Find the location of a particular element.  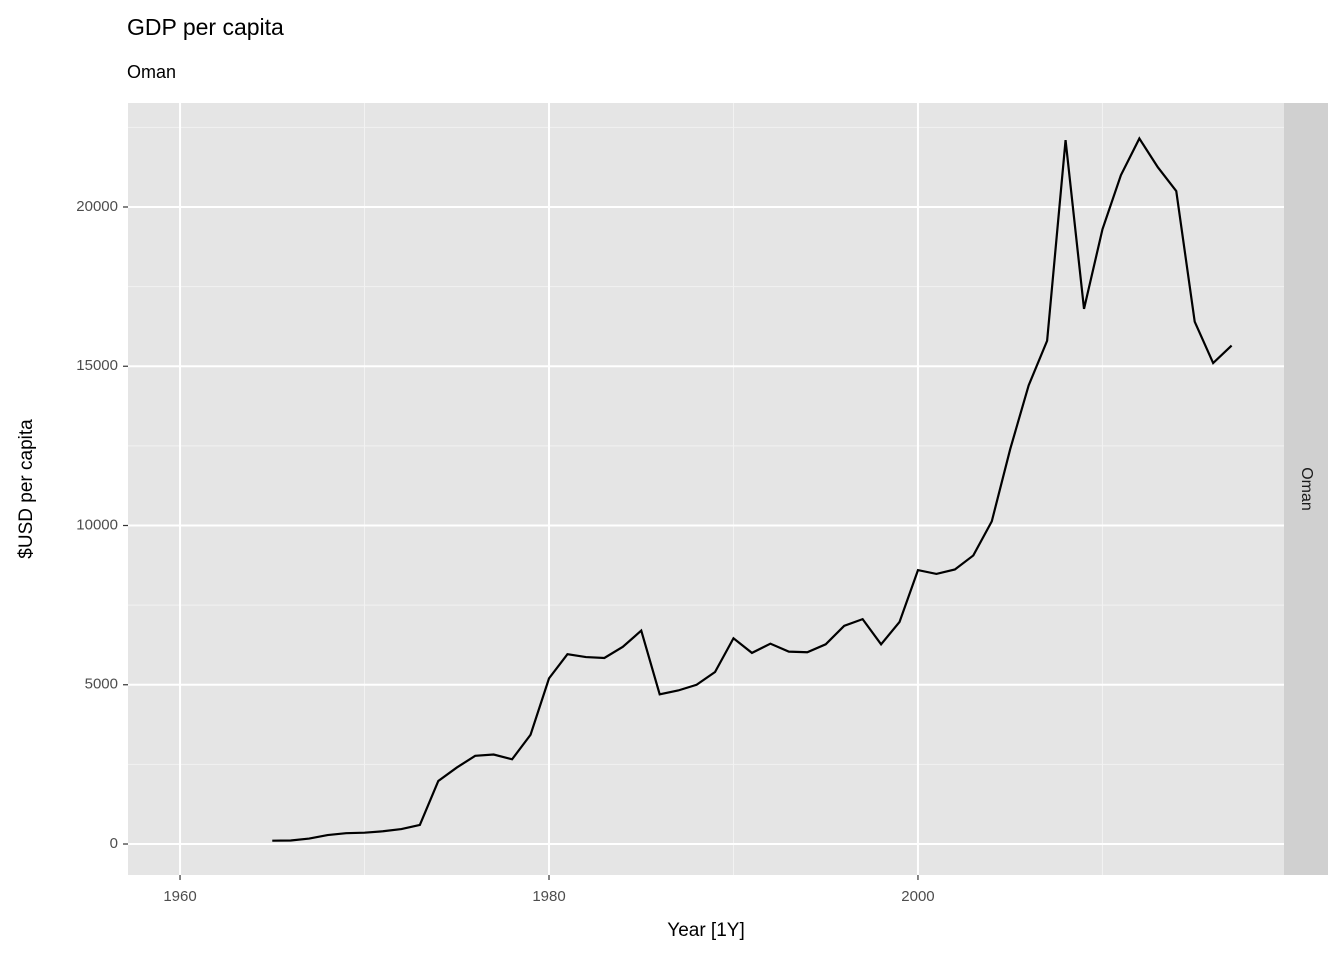

strip is located at coordinates (1306, 489).